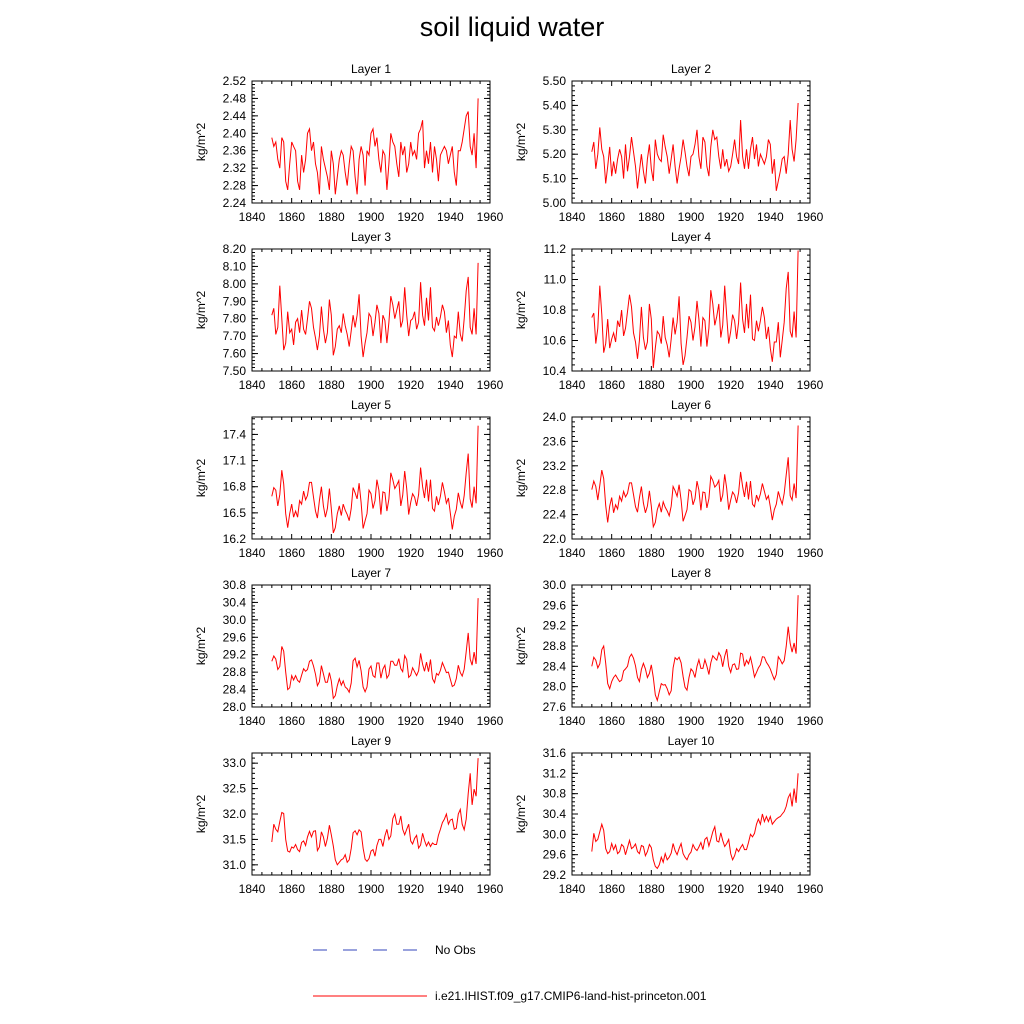 The width and height of the screenshot is (1024, 1024). Describe the element at coordinates (235, 763) in the screenshot. I see `y-tick-label: 33.0` at that location.